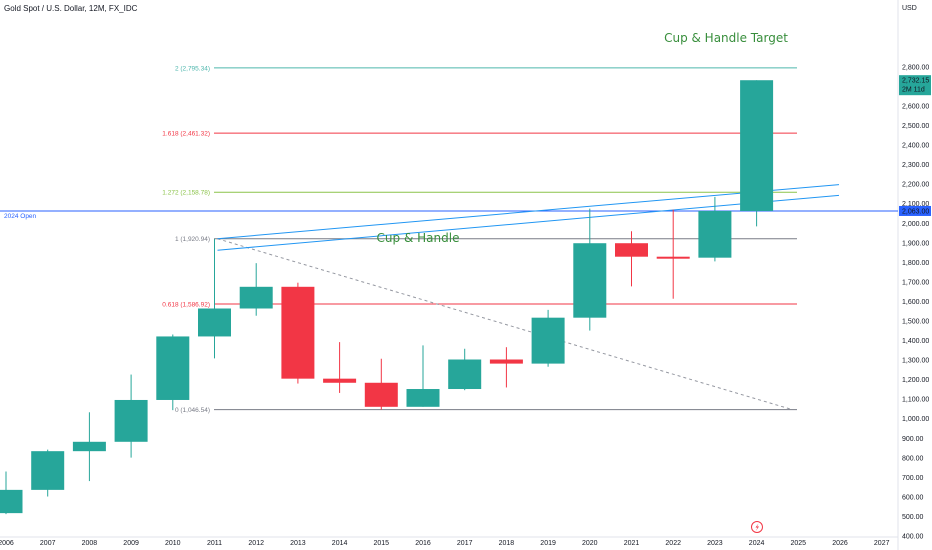 This screenshot has width=932, height=550. Describe the element at coordinates (7, 543) in the screenshot. I see `x-tick-label: 2006` at that location.